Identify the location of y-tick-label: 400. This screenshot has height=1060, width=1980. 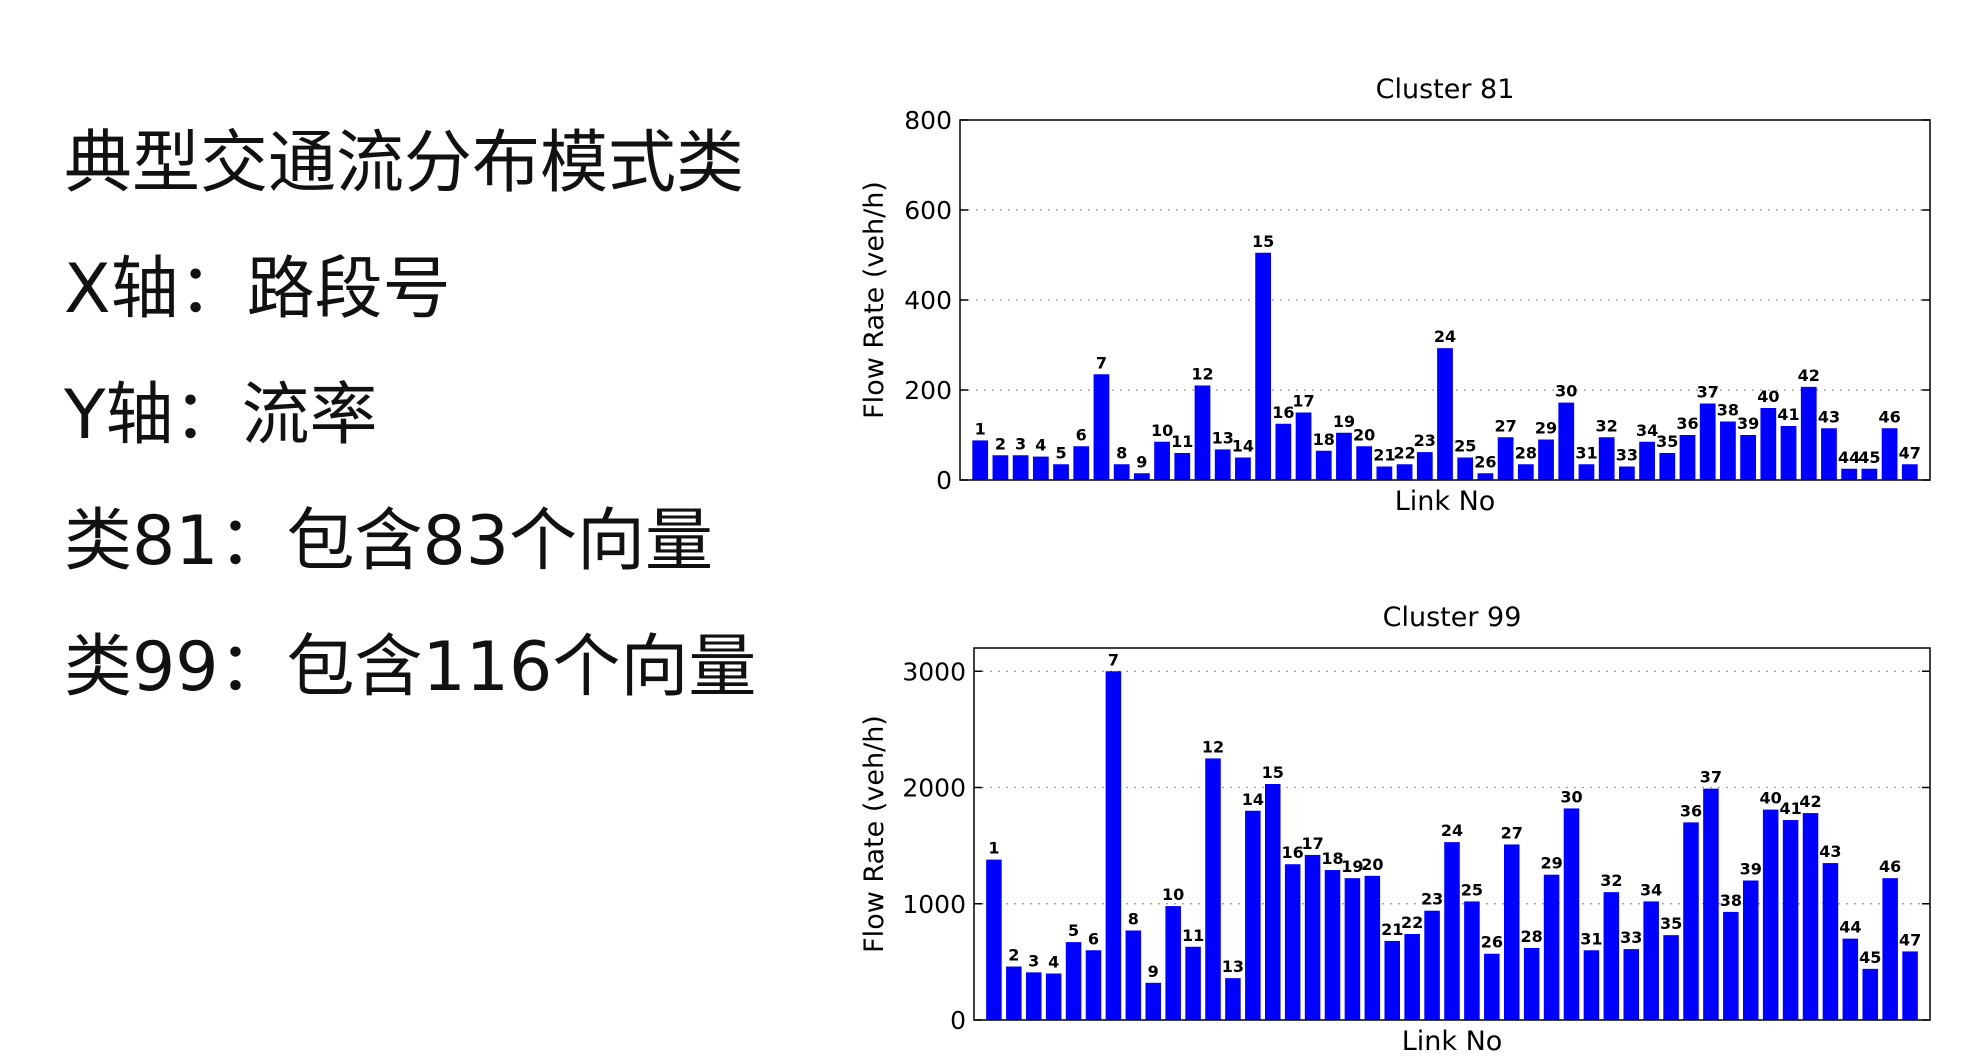
(928, 300).